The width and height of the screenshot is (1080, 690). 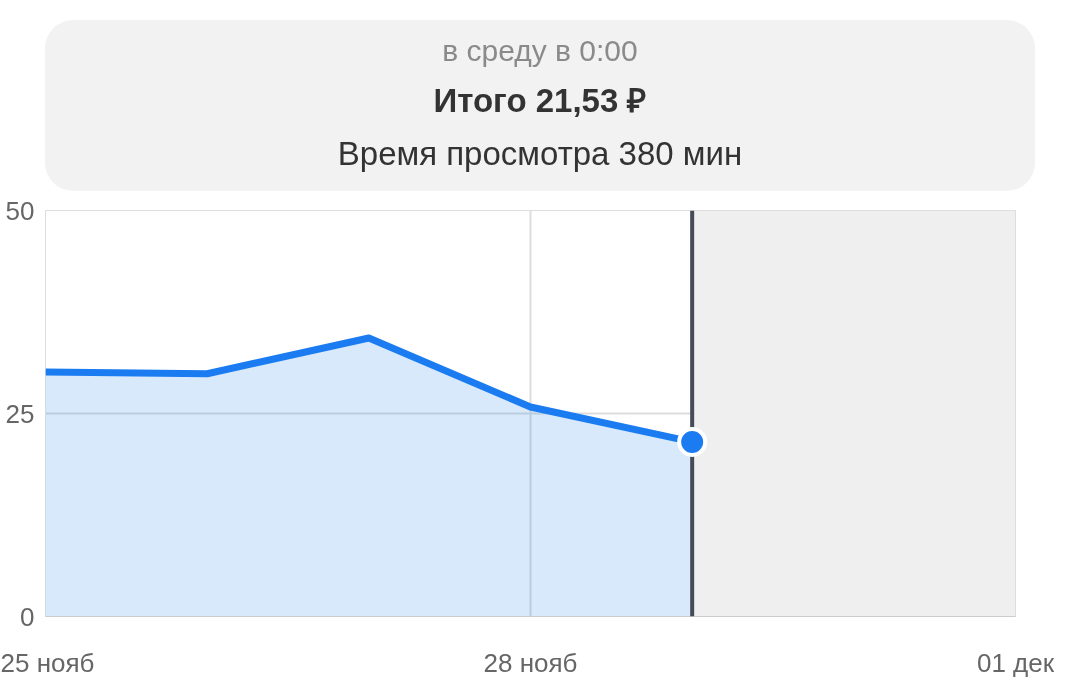 What do you see at coordinates (20, 210) in the screenshot?
I see `y-tick-label: 50` at bounding box center [20, 210].